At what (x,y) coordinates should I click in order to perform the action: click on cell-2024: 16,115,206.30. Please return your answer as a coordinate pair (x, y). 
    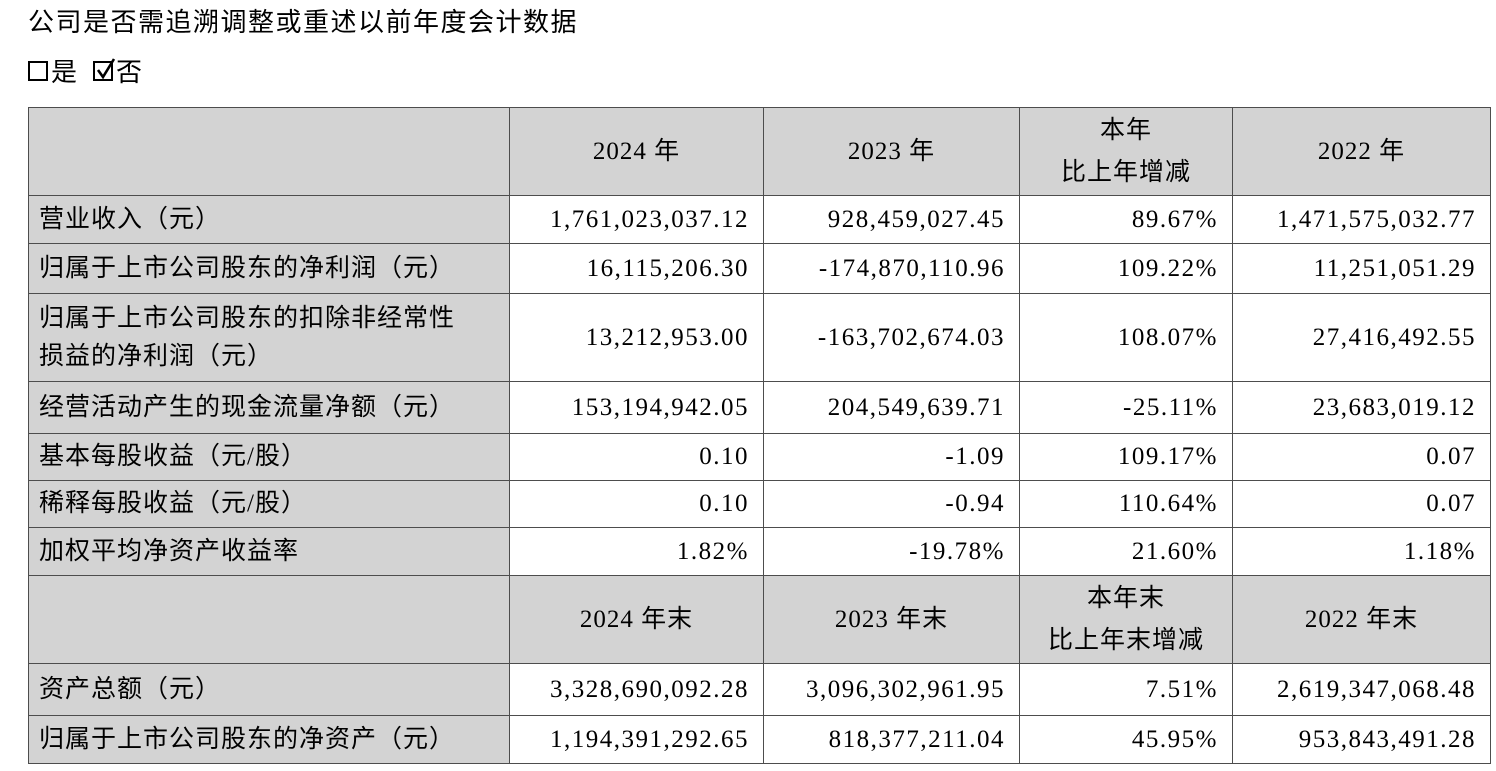
    Looking at the image, I should click on (636, 268).